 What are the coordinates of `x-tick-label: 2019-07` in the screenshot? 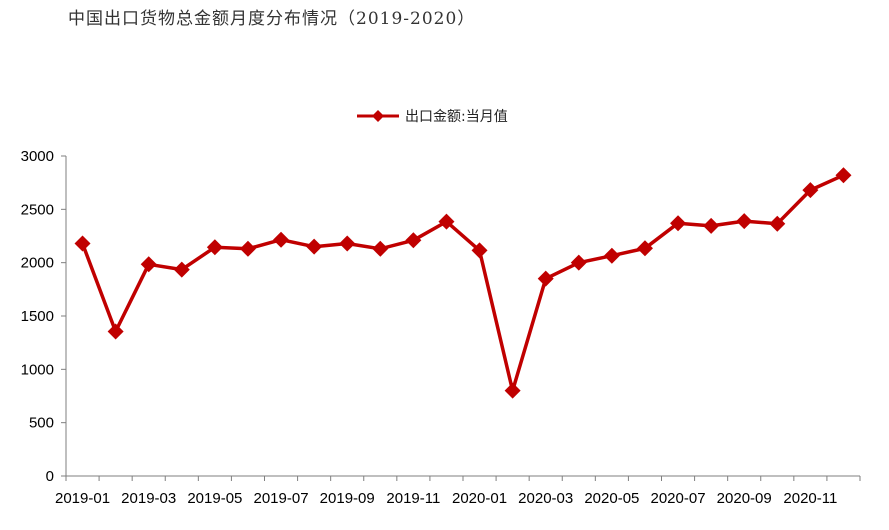 It's located at (281, 498).